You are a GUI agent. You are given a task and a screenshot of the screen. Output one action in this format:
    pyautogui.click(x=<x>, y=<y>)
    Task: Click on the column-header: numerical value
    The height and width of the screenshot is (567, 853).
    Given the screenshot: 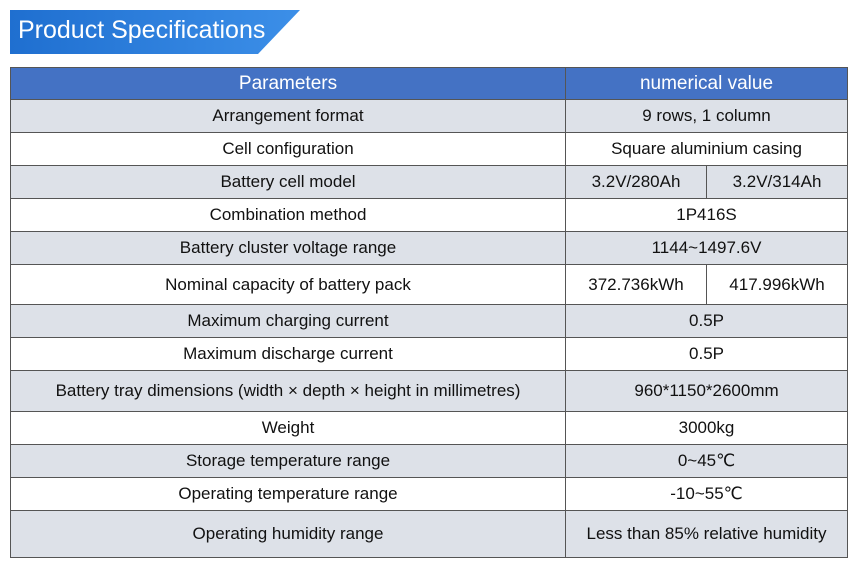 What is the action you would take?
    pyautogui.click(x=706, y=83)
    